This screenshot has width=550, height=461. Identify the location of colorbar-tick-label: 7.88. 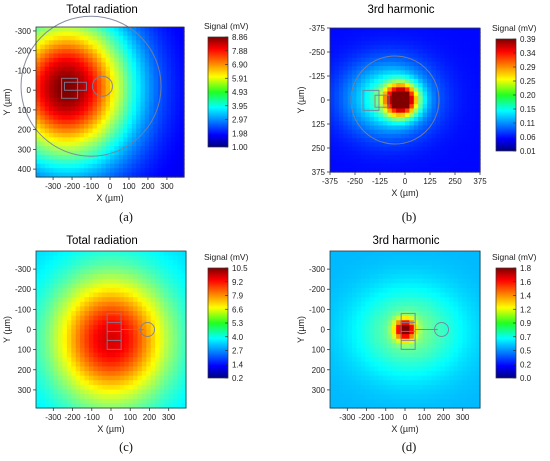
(240, 51).